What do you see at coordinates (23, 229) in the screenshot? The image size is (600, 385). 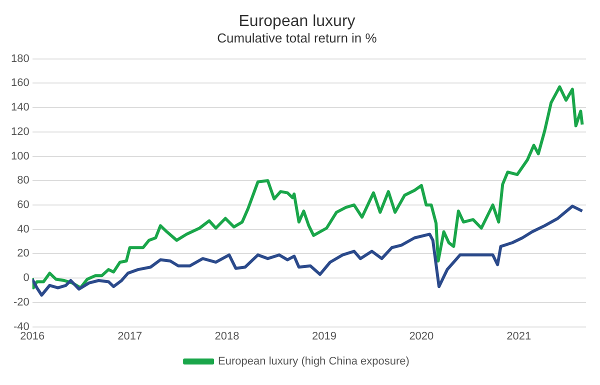 I see `y-tick-label: 40` at bounding box center [23, 229].